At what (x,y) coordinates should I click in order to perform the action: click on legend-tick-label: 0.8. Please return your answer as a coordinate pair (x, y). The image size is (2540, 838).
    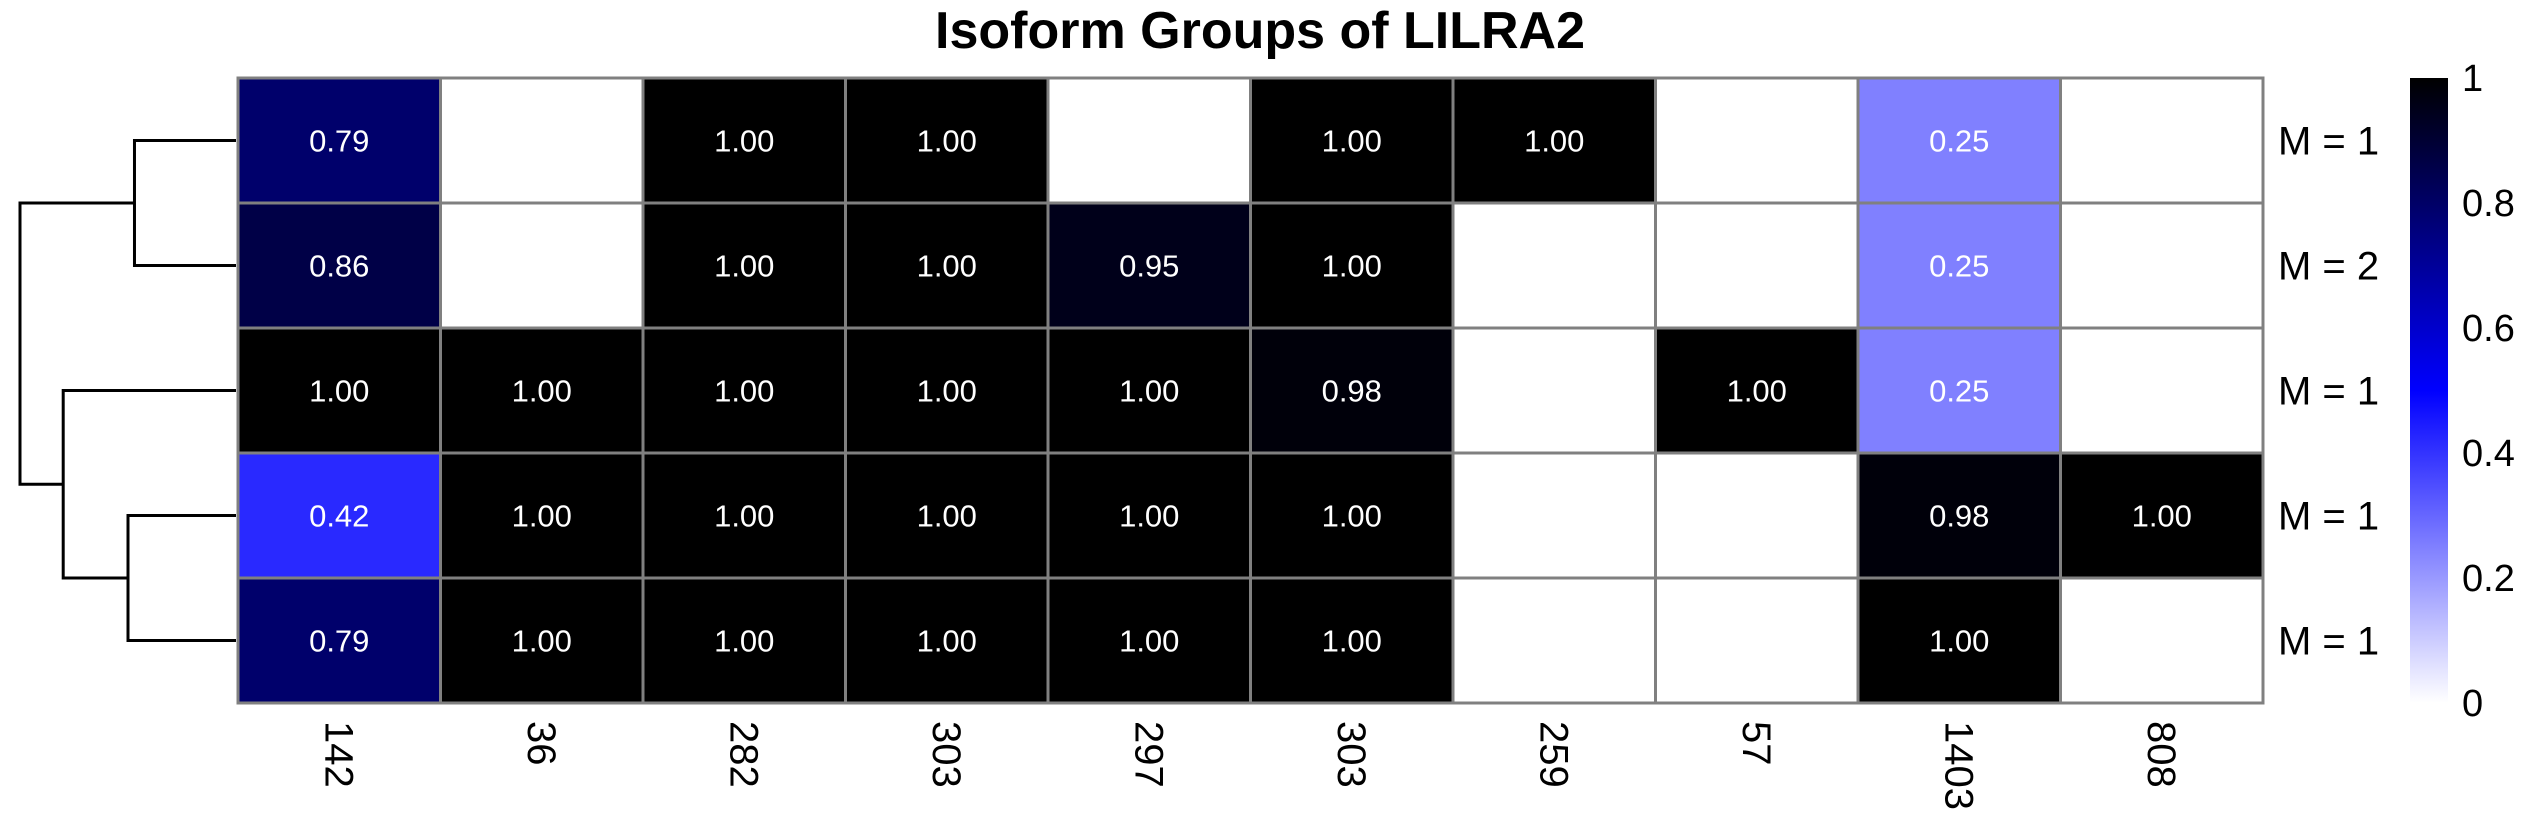
    Looking at the image, I should click on (2488, 204).